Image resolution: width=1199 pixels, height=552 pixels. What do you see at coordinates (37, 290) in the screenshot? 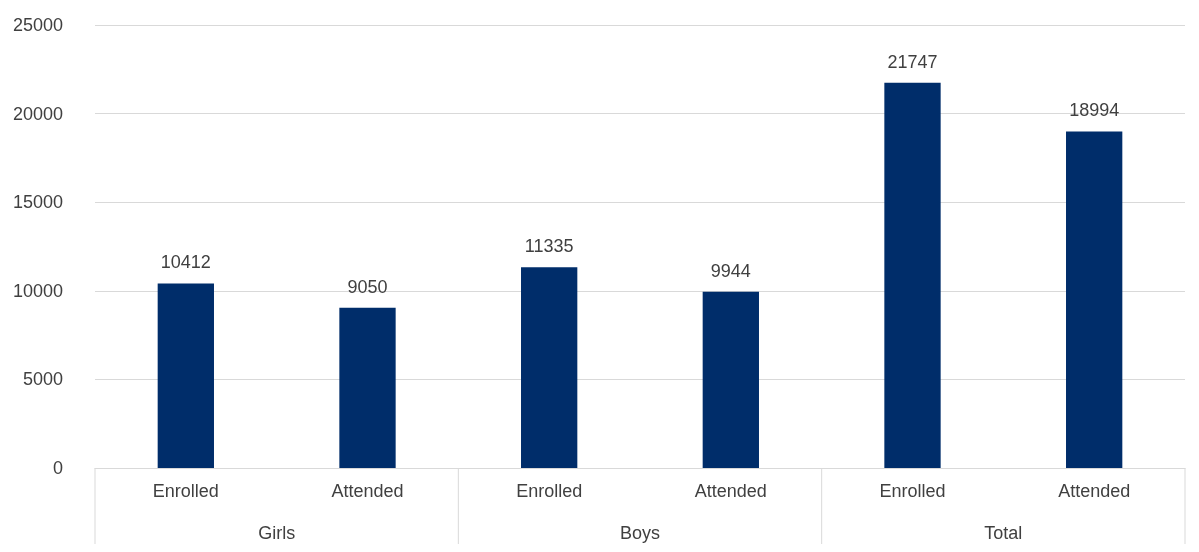
I see `y-tick-label: 10000` at bounding box center [37, 290].